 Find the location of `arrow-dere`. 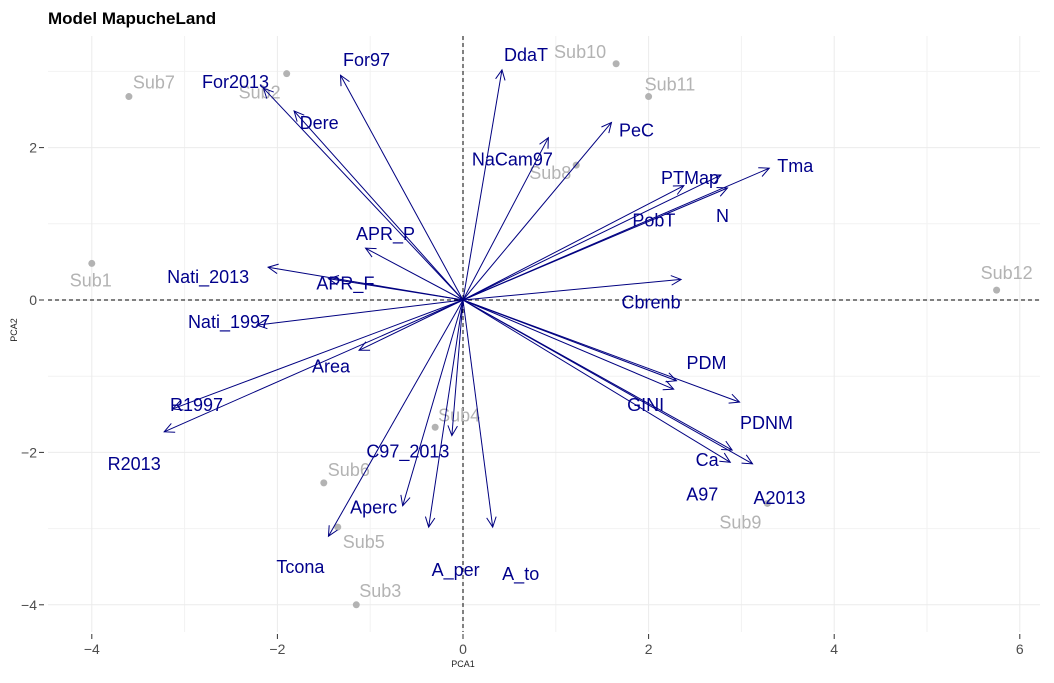

arrow-dere is located at coordinates (378, 205).